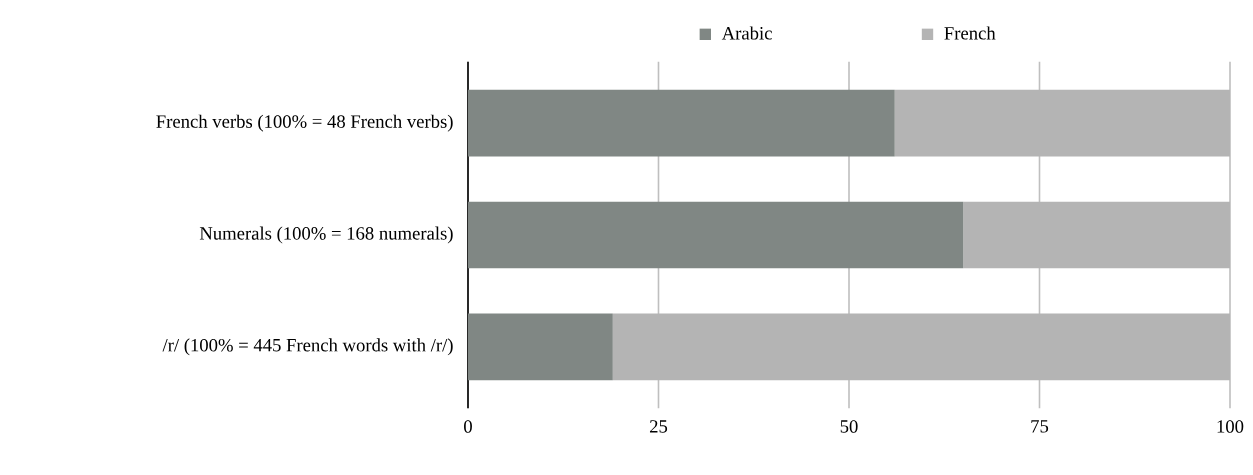 Image resolution: width=1253 pixels, height=475 pixels. What do you see at coordinates (307, 347) in the screenshot?
I see `y-tick-label: /r/ (100% = 445 French words with /r/)` at bounding box center [307, 347].